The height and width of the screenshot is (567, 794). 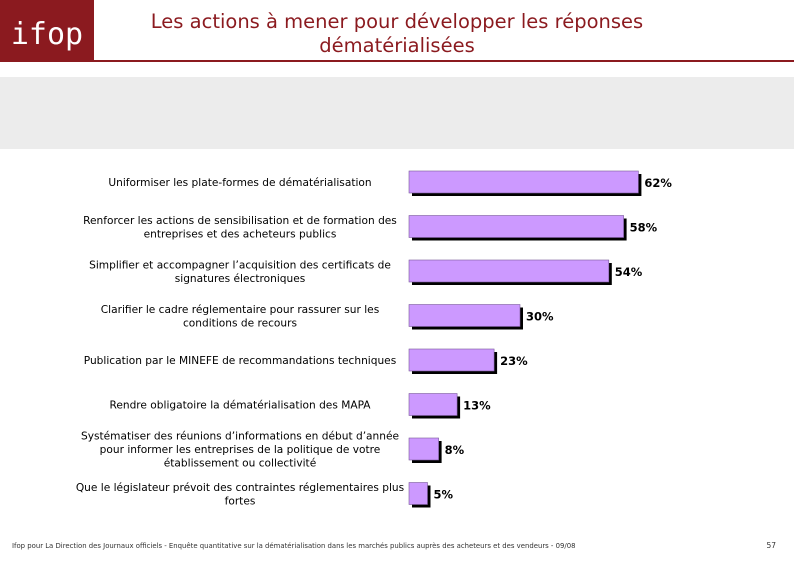 I want to click on bar-value-label: 54%, so click(x=629, y=272).